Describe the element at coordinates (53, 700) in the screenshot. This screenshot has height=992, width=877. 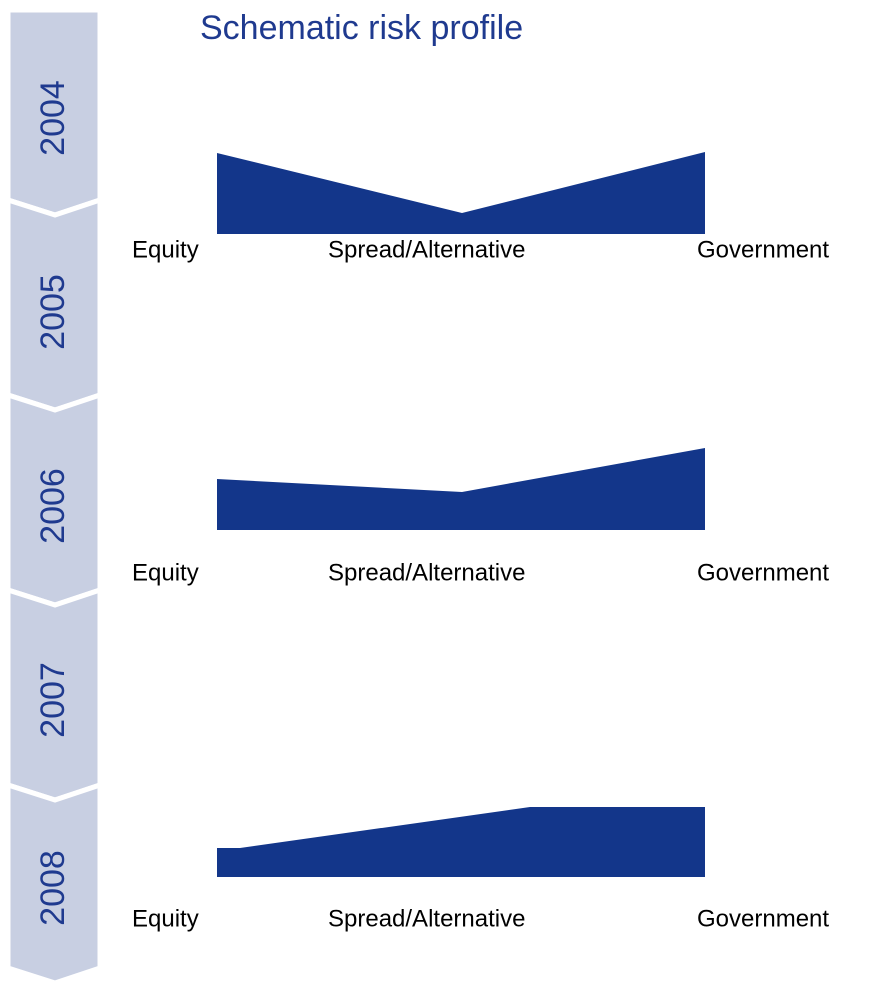
I see `year-label: 2007` at that location.